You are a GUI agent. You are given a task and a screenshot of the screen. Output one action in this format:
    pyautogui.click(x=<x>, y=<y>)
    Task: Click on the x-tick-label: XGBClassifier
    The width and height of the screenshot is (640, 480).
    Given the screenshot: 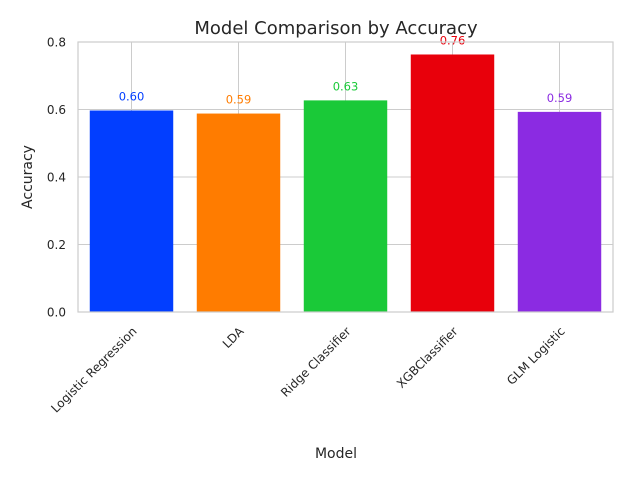 What is the action you would take?
    pyautogui.click(x=427, y=357)
    